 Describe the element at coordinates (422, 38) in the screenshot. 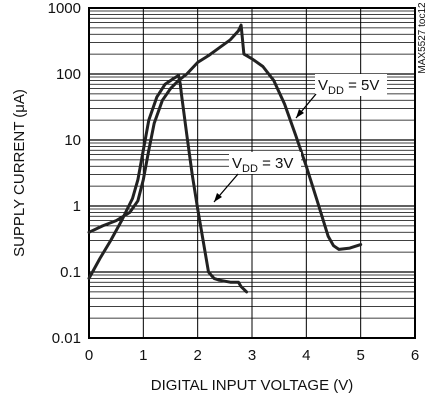

I see `figure-code: MAX5527 toc12` at that location.